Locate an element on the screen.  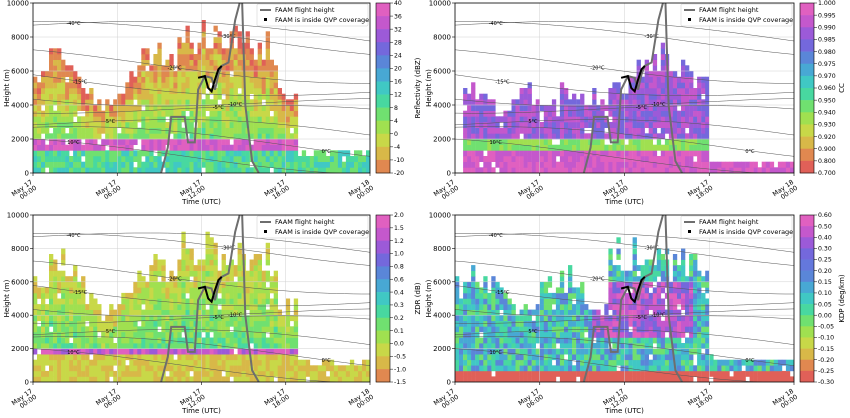
colorbar-tick-label: 0.900 is located at coordinates (827, 149).